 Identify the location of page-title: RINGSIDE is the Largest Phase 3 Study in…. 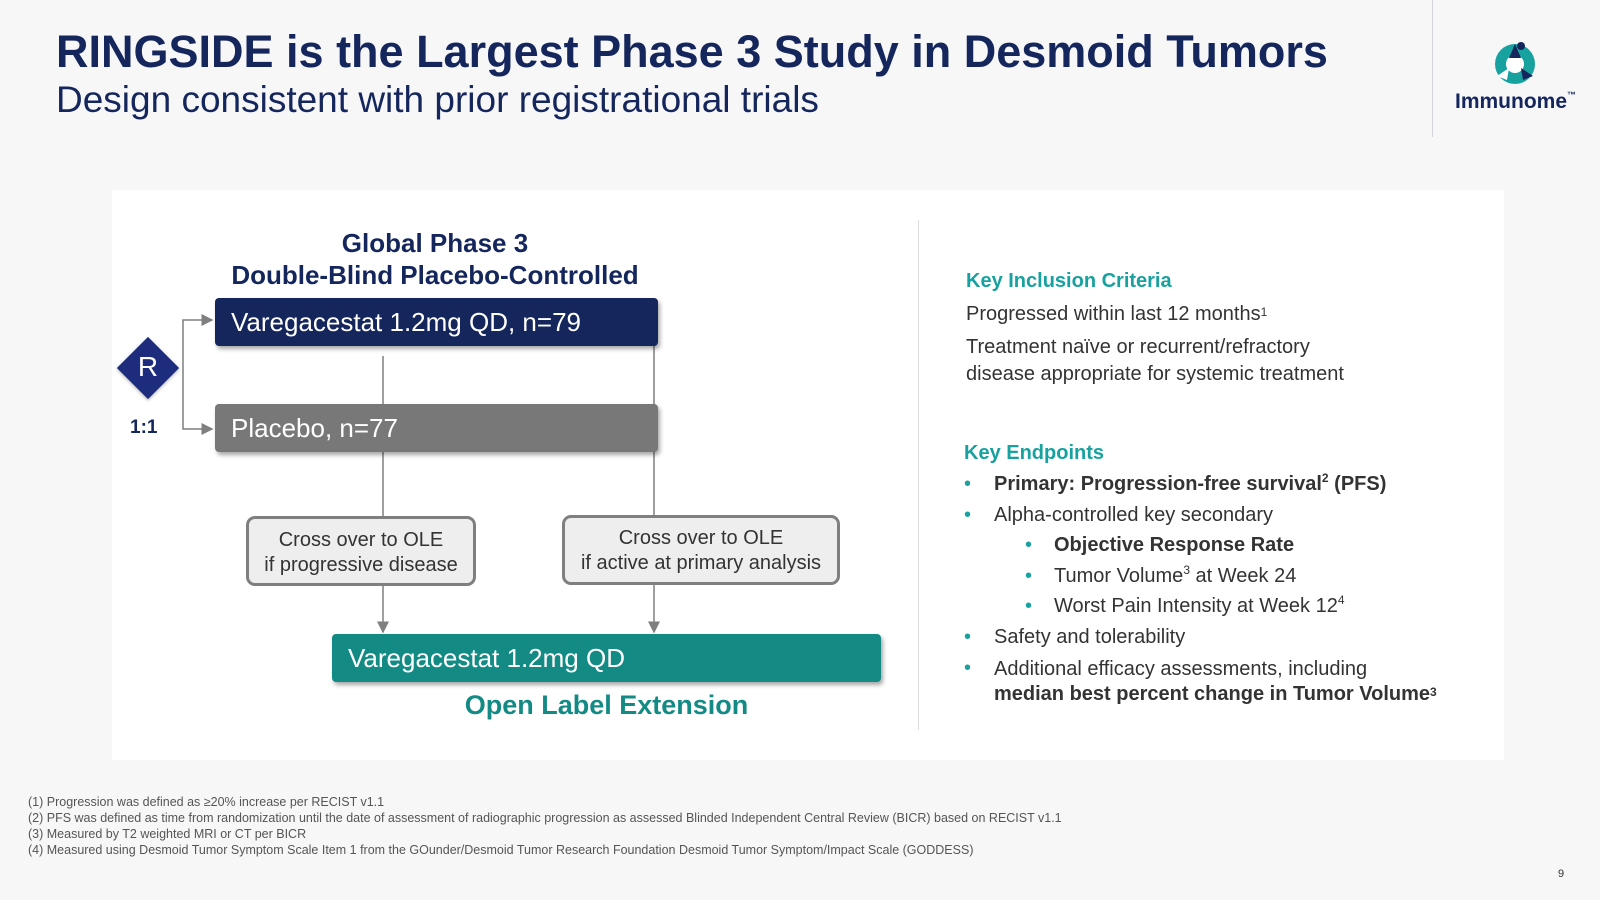
(692, 51).